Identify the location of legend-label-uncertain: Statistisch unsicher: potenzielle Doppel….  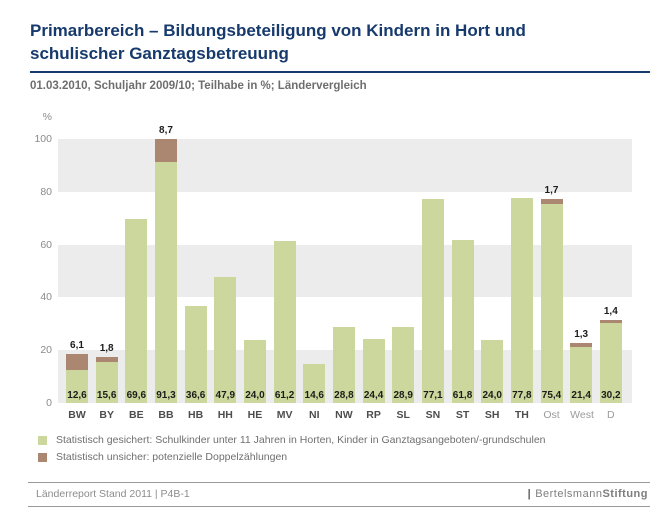
(172, 457).